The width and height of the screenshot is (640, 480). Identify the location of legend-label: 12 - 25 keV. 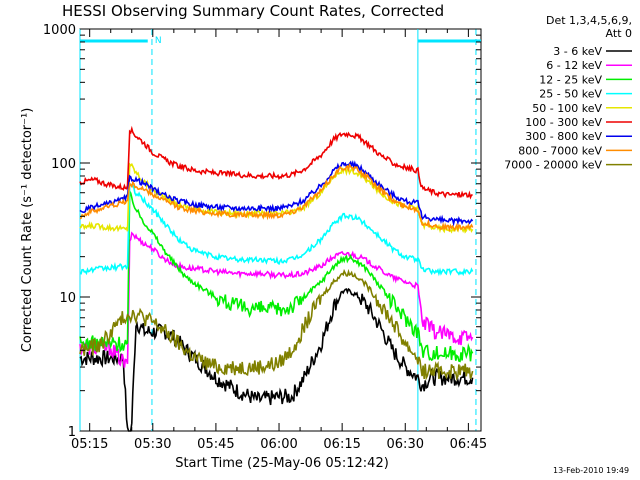
(570, 79).